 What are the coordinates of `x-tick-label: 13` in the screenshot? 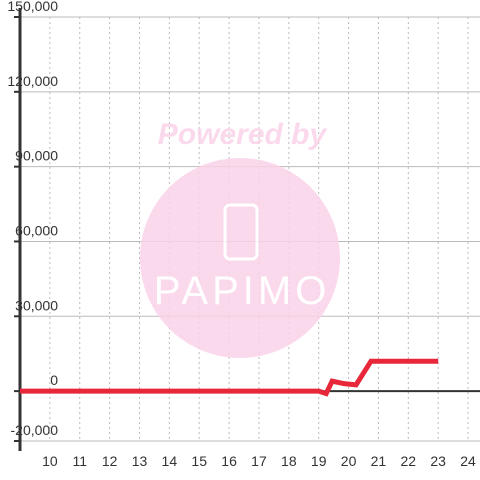 It's located at (140, 461).